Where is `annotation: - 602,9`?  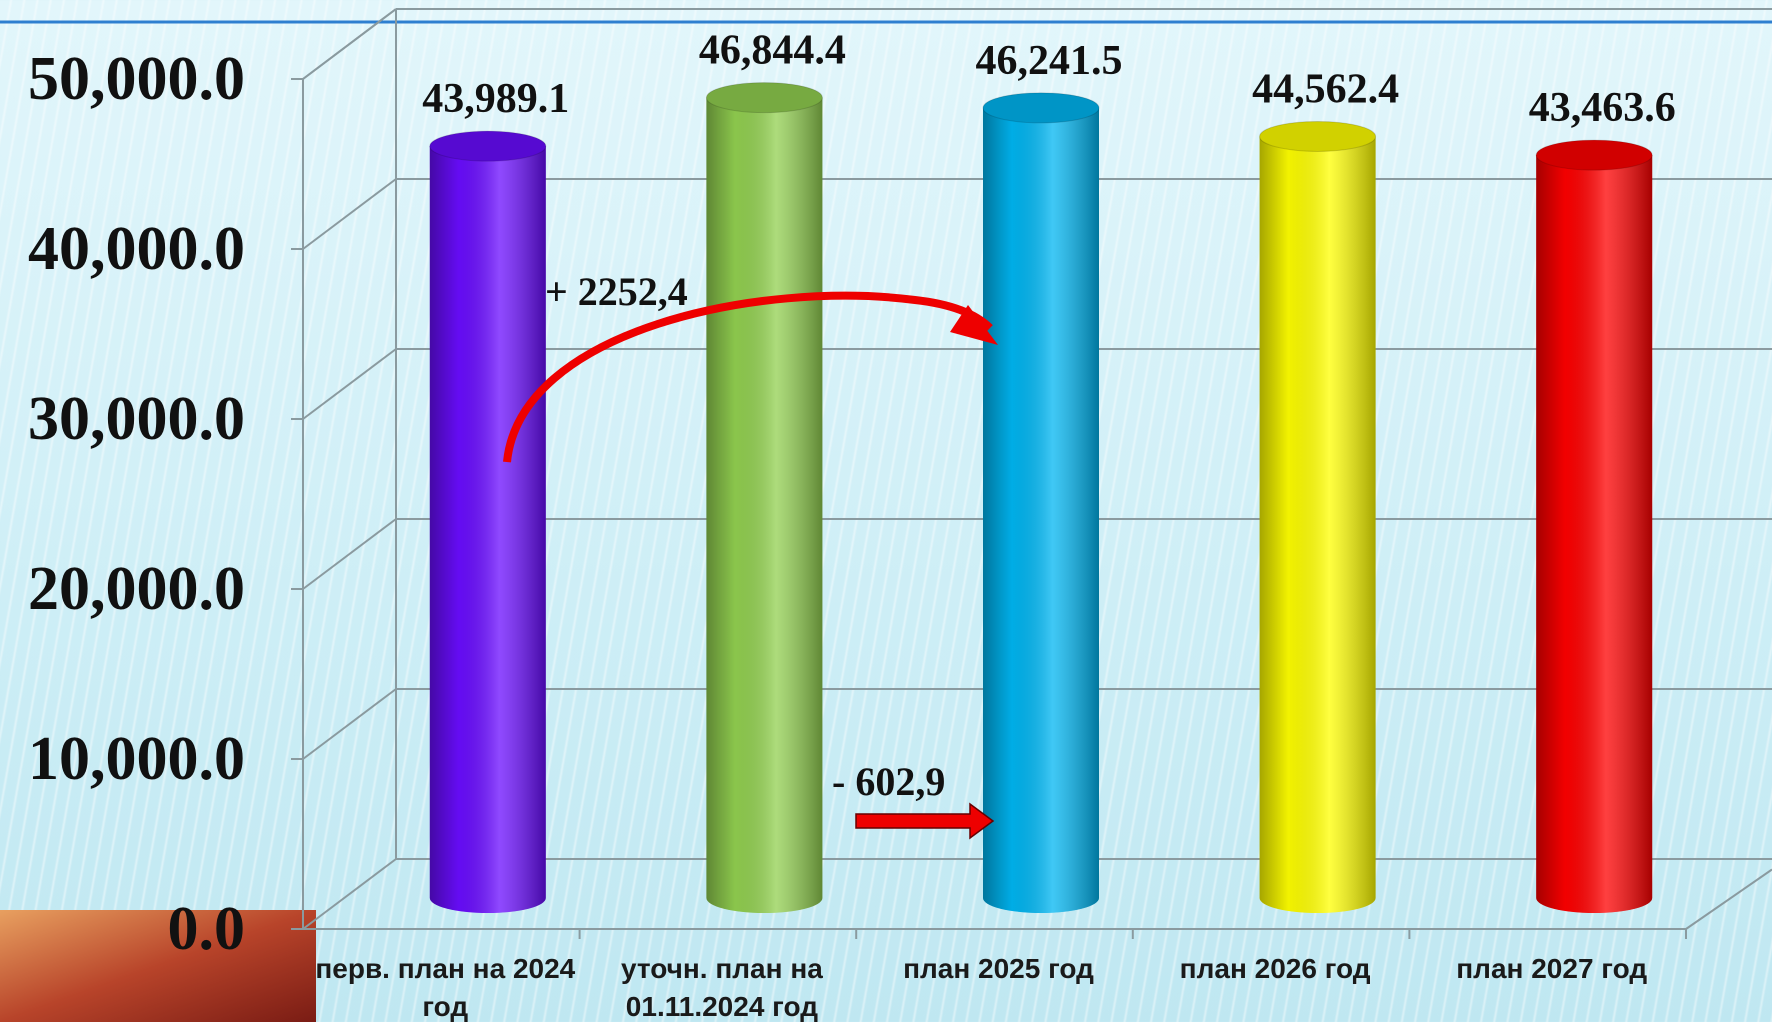 annotation: - 602,9 is located at coordinates (888, 781).